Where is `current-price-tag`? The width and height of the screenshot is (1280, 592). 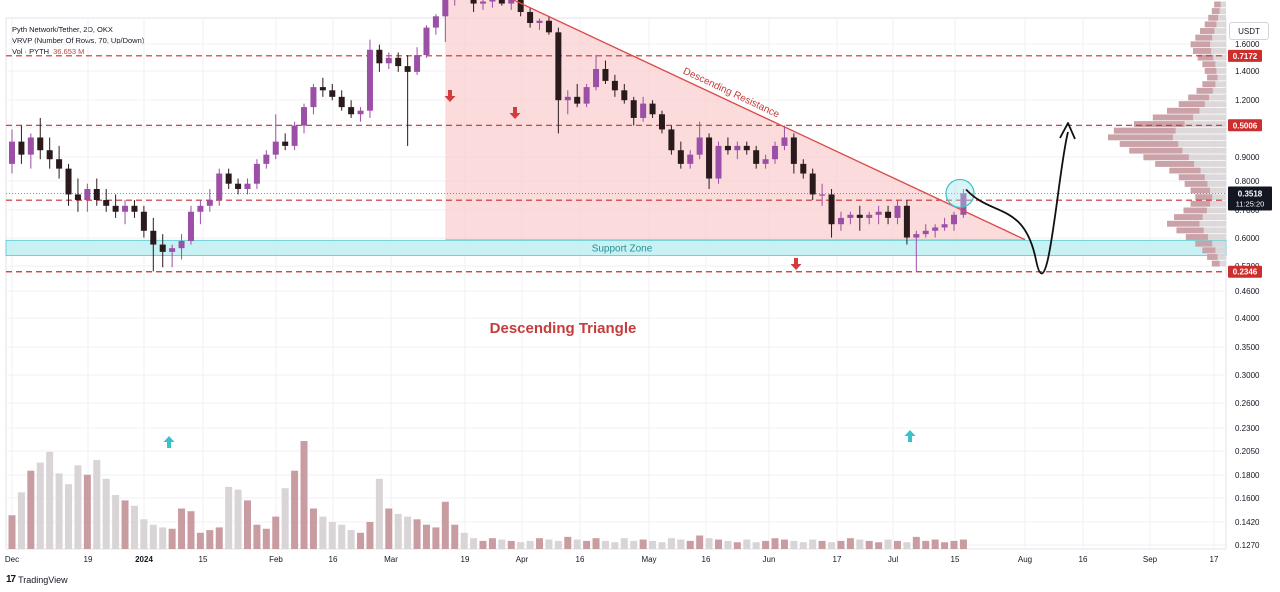
current-price-tag is located at coordinates (1250, 198).